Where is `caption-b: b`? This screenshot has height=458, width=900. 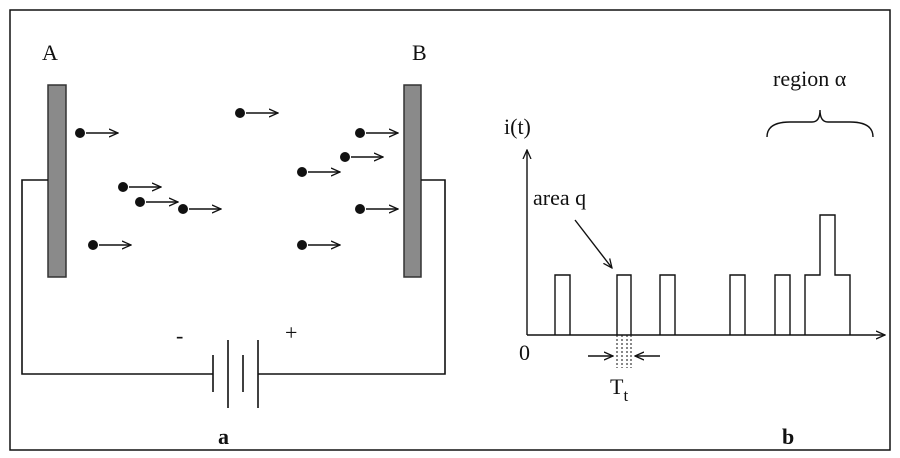 caption-b: b is located at coordinates (788, 436).